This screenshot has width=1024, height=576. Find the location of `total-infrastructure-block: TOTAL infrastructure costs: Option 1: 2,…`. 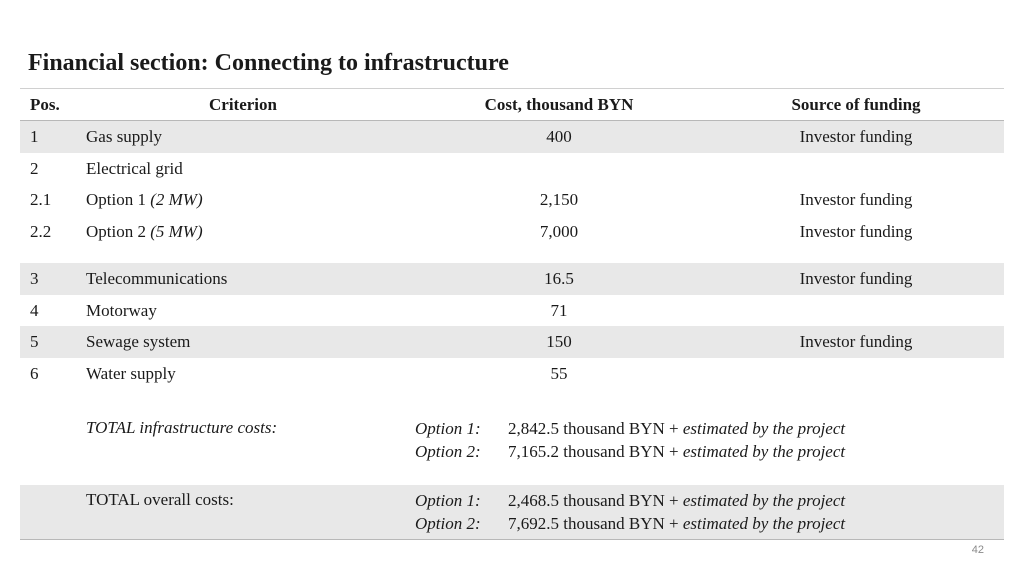

total-infrastructure-block: TOTAL infrastructure costs: Option 1: 2,… is located at coordinates (512, 441).